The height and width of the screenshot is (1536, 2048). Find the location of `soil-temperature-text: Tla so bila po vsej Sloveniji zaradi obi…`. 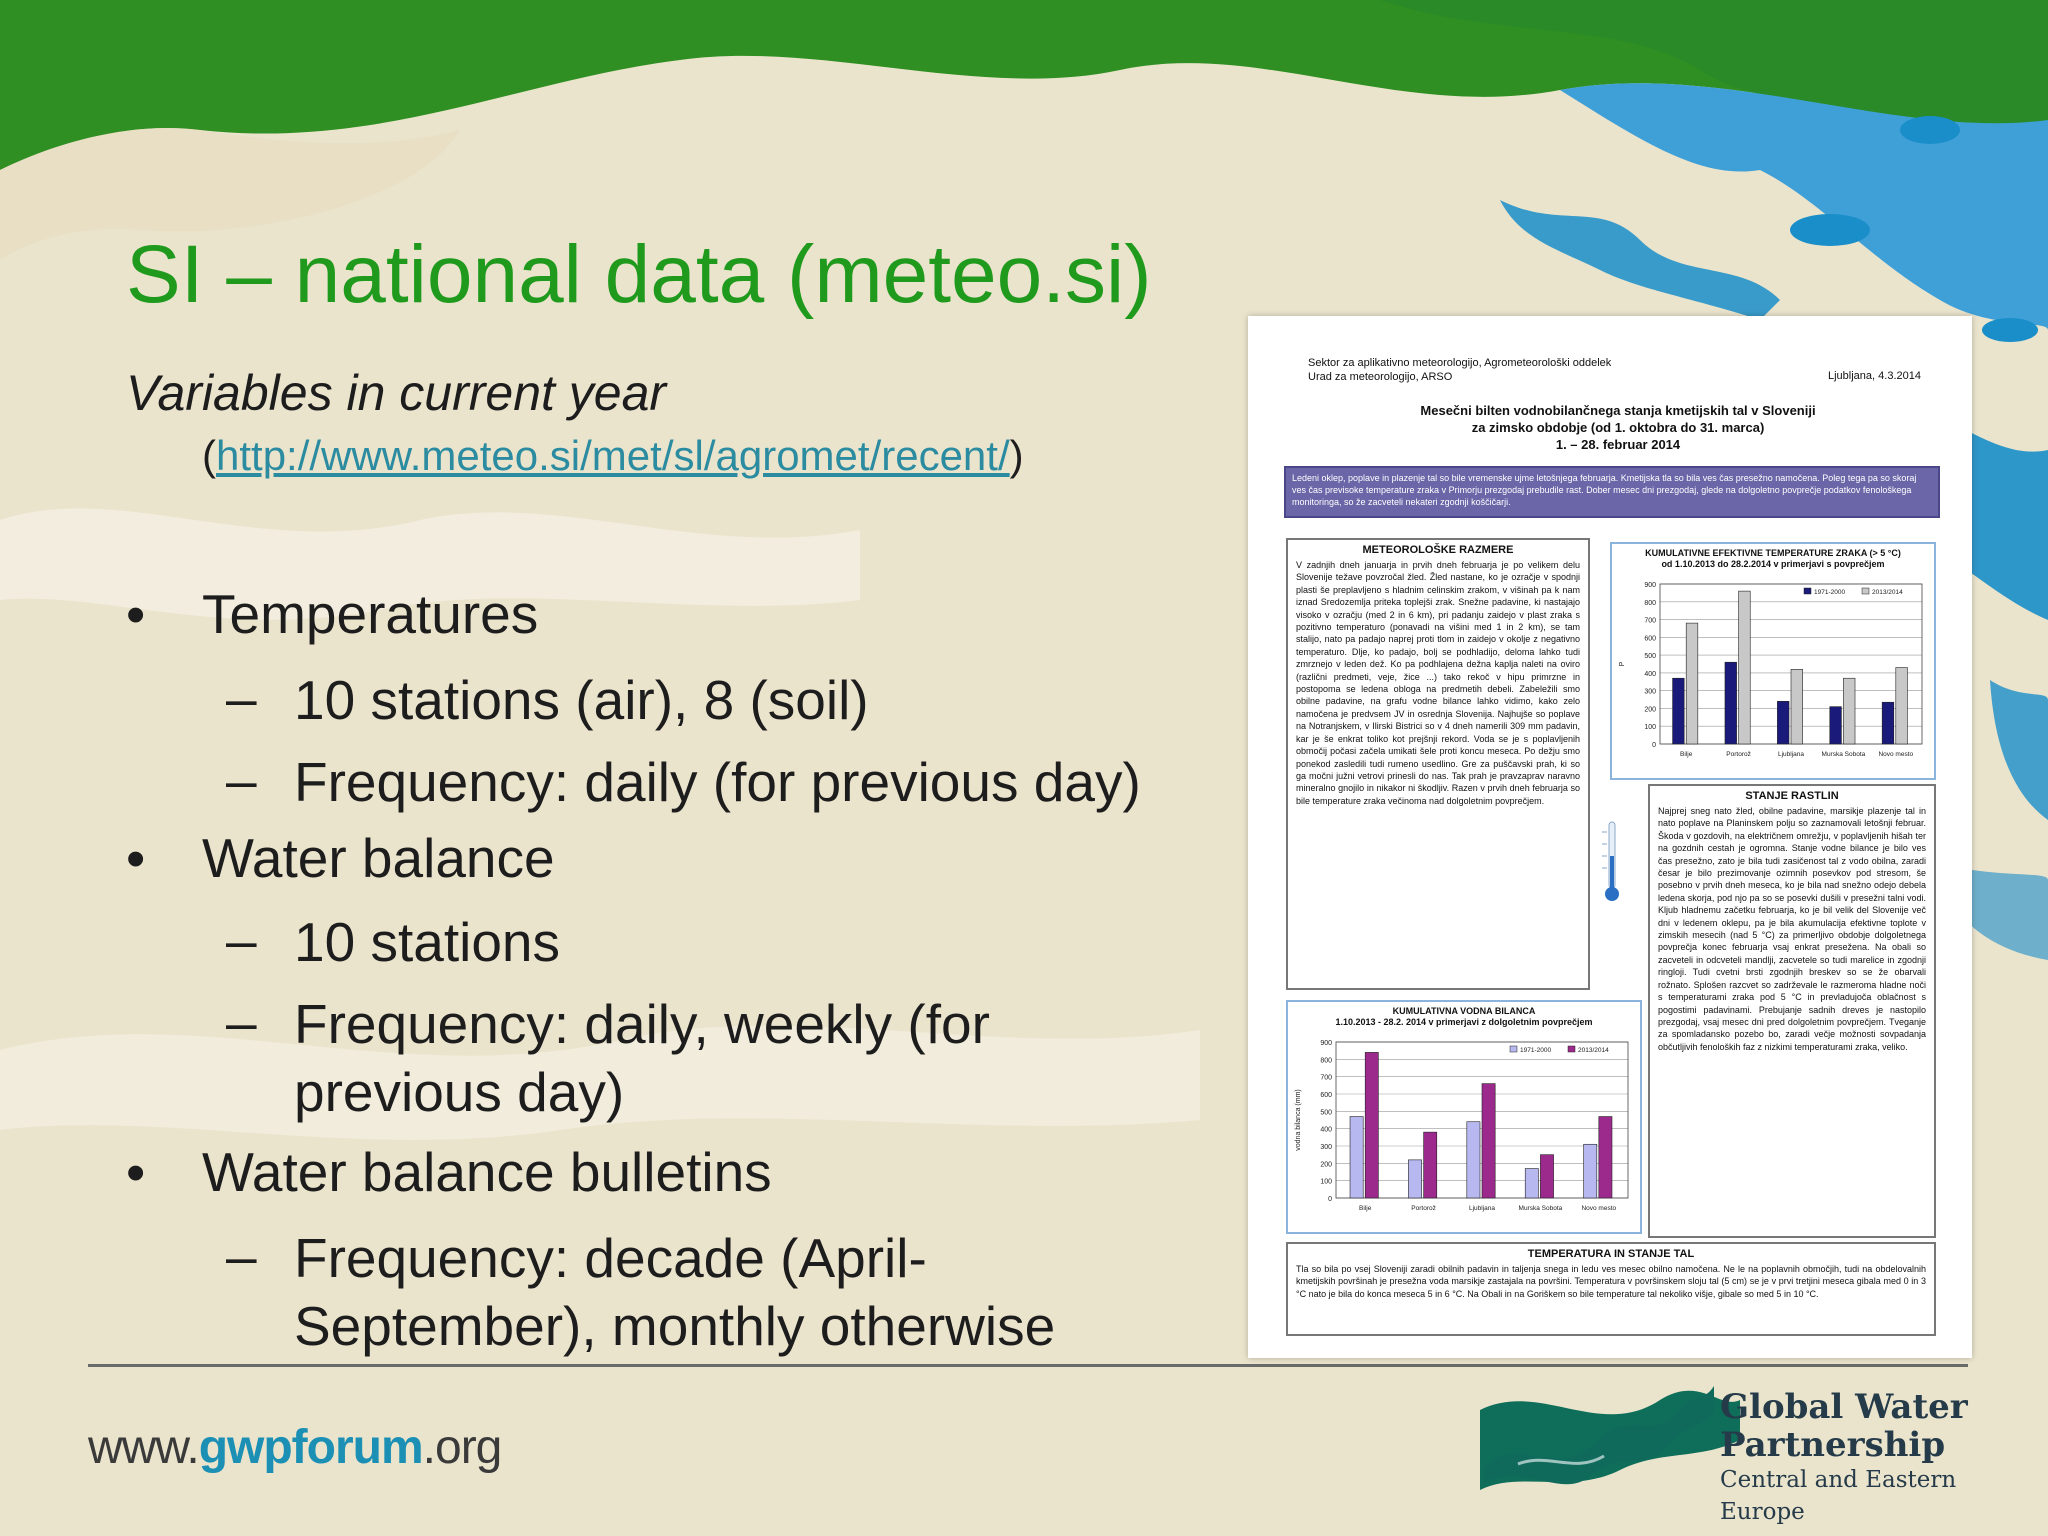

soil-temperature-text: Tla so bila po vsej Sloveniji zaradi obi… is located at coordinates (1611, 1281).